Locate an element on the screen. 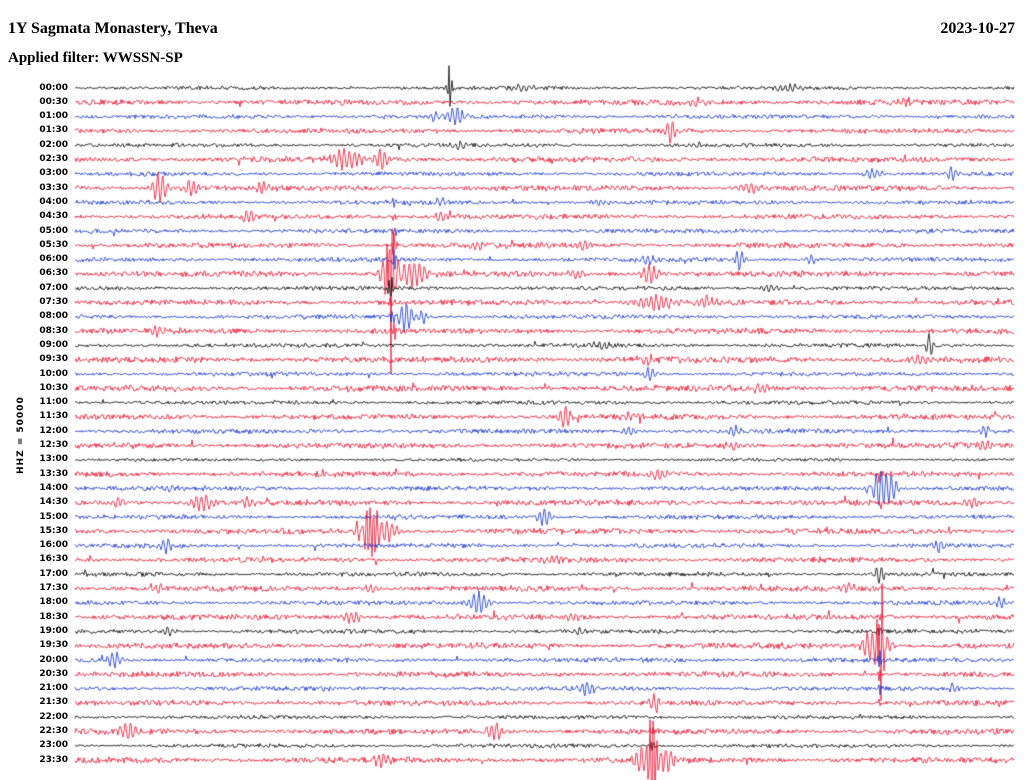  time-label: 15:30 is located at coordinates (53, 530).